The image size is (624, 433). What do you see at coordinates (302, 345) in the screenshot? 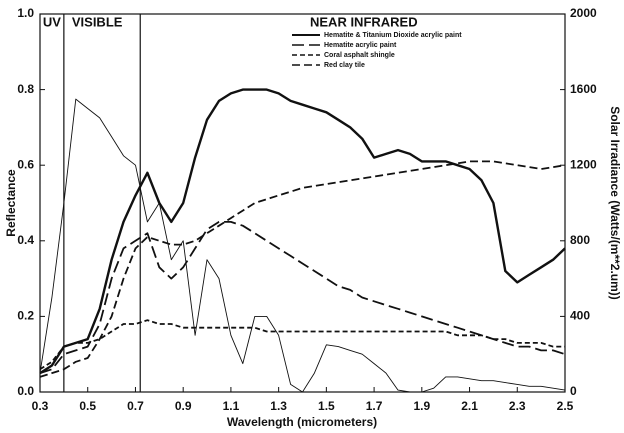
I see `series-line` at bounding box center [302, 345].